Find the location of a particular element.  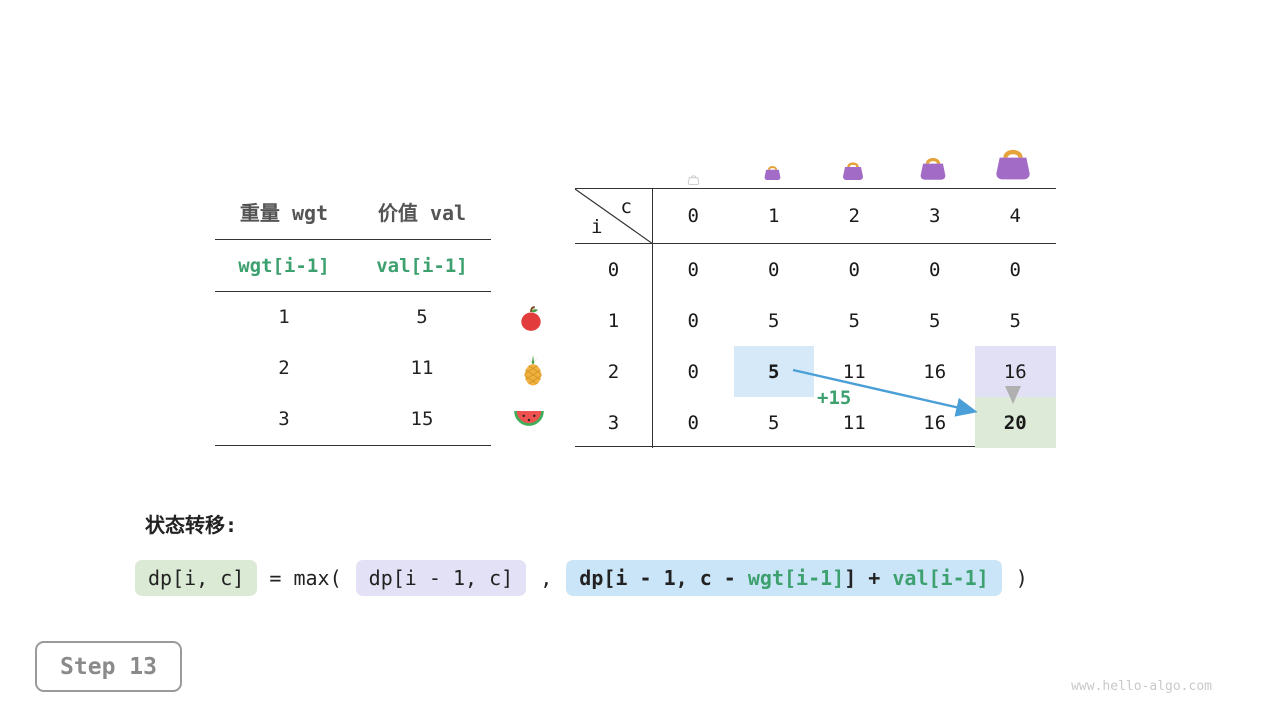

corner-diagonal-line is located at coordinates (613, 216).